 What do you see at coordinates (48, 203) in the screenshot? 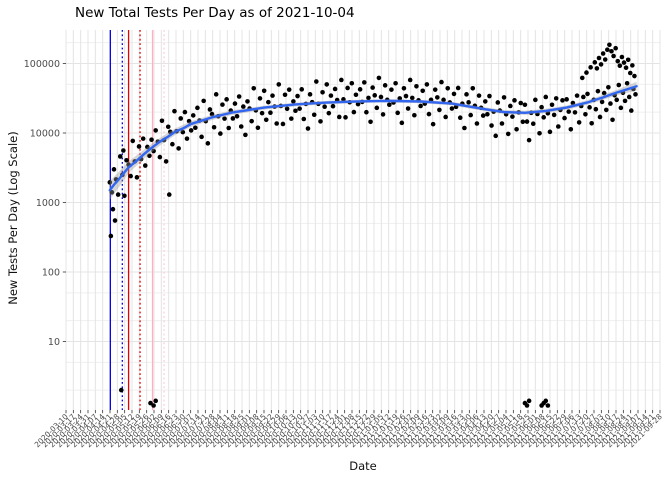
I see `y-tick-label: 1000` at bounding box center [48, 203].